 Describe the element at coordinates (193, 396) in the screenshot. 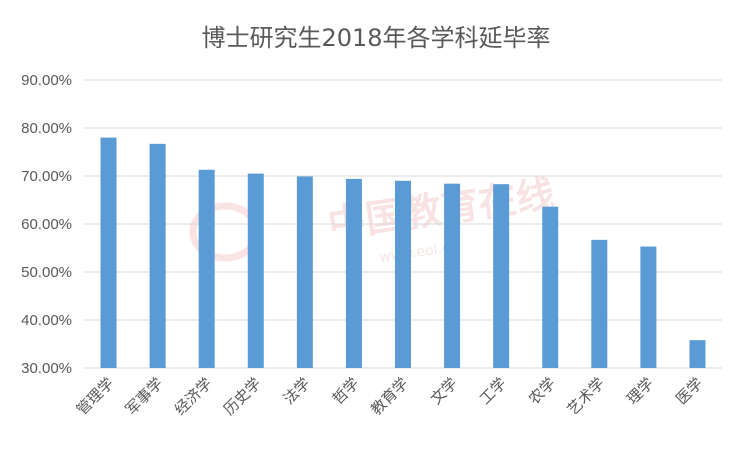

I see `x-category-label: 经济学` at that location.